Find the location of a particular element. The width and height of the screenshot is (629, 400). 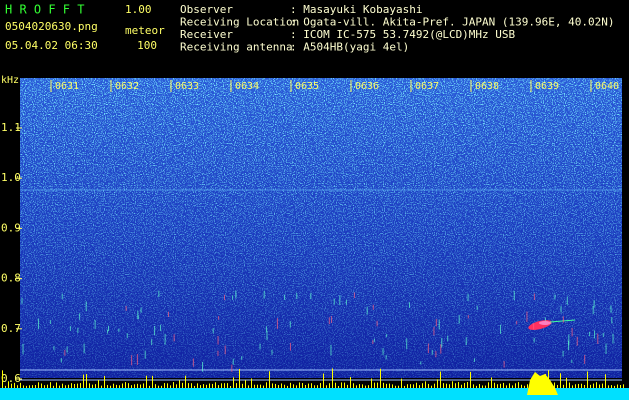

time-label: 0639 is located at coordinates (547, 86).